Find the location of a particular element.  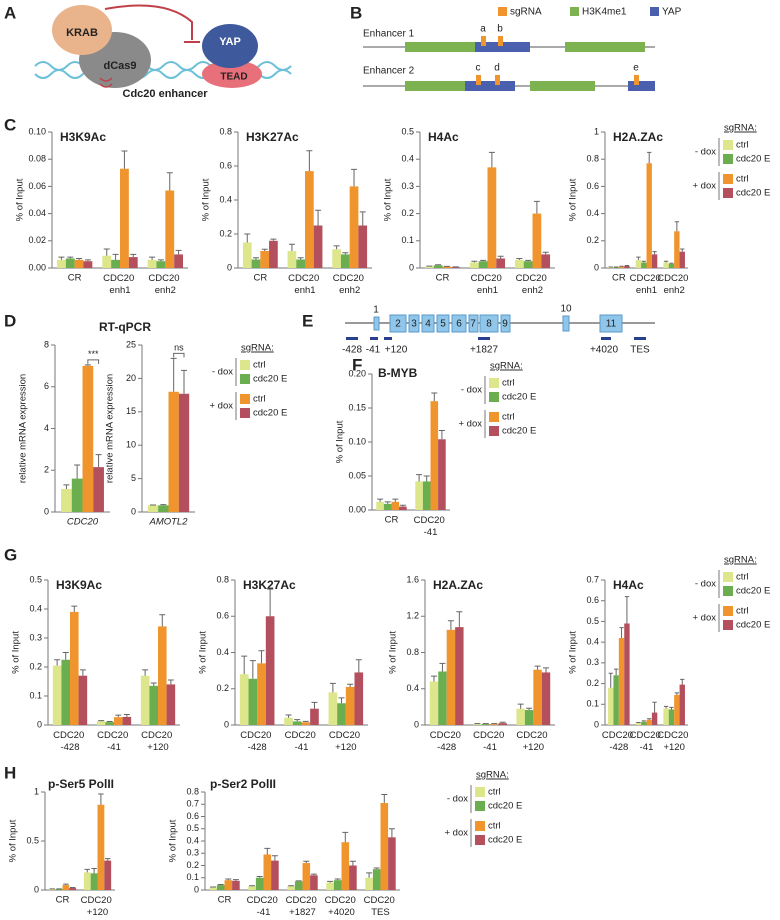

h3k4me1-region is located at coordinates (562, 86).